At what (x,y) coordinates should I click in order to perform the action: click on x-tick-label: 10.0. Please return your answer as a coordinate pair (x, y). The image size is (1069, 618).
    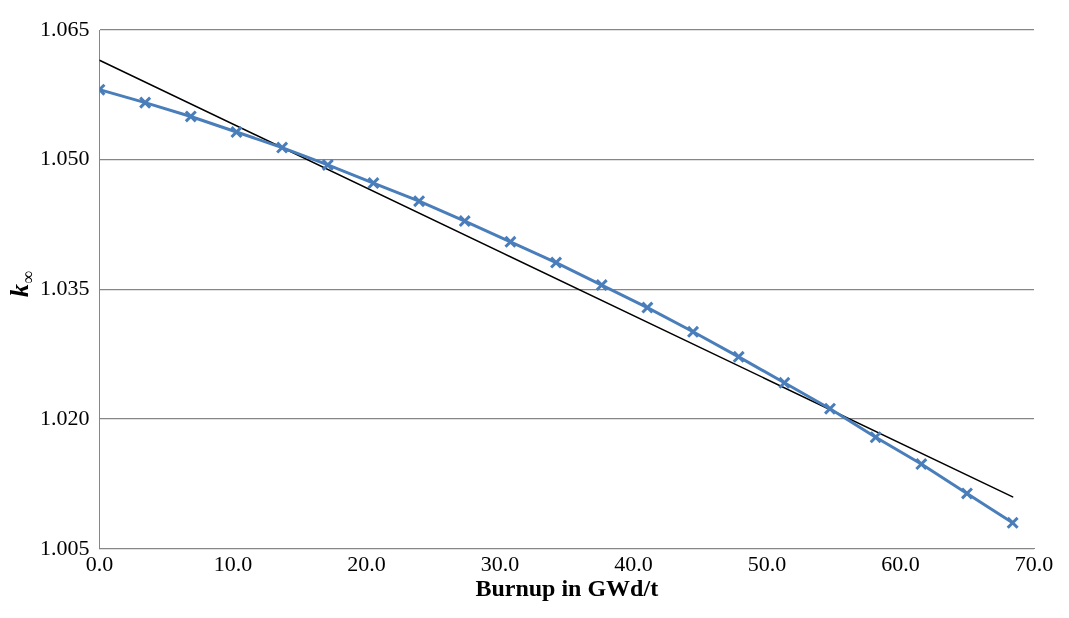
    Looking at the image, I should click on (233, 563).